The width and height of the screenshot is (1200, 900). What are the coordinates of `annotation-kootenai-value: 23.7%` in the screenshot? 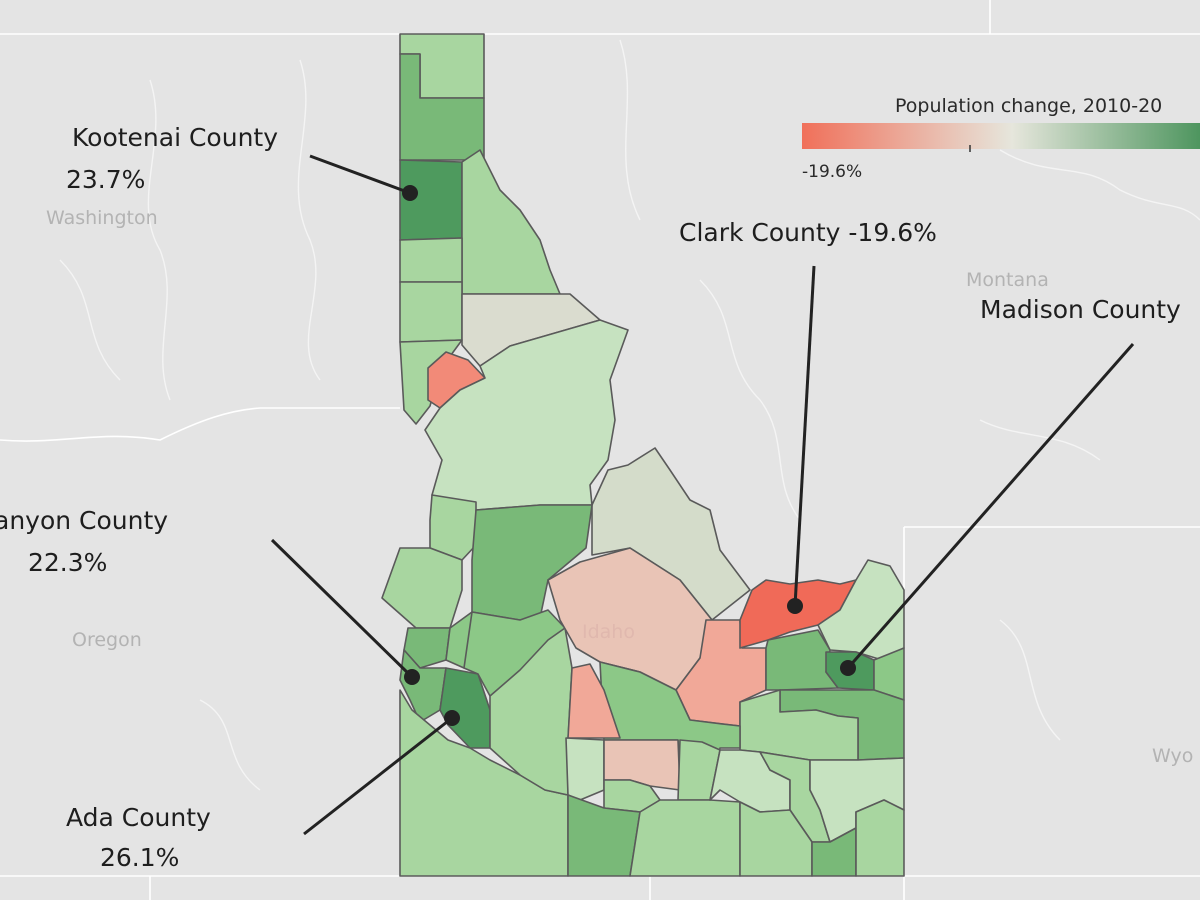 It's located at (105, 179).